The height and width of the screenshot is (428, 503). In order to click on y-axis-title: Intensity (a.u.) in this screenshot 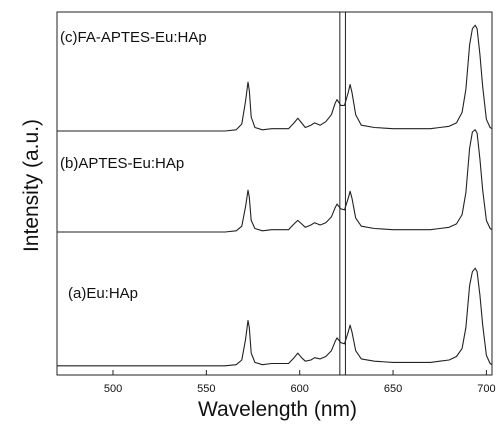, I will do `click(31, 185)`.